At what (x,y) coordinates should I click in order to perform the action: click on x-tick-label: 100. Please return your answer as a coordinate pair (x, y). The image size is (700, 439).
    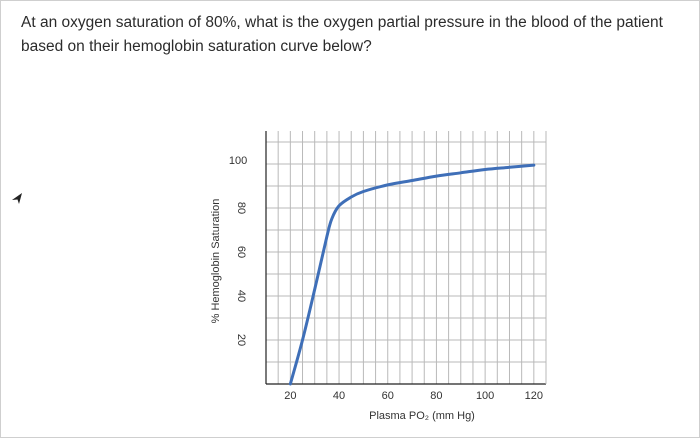
    Looking at the image, I should click on (485, 396).